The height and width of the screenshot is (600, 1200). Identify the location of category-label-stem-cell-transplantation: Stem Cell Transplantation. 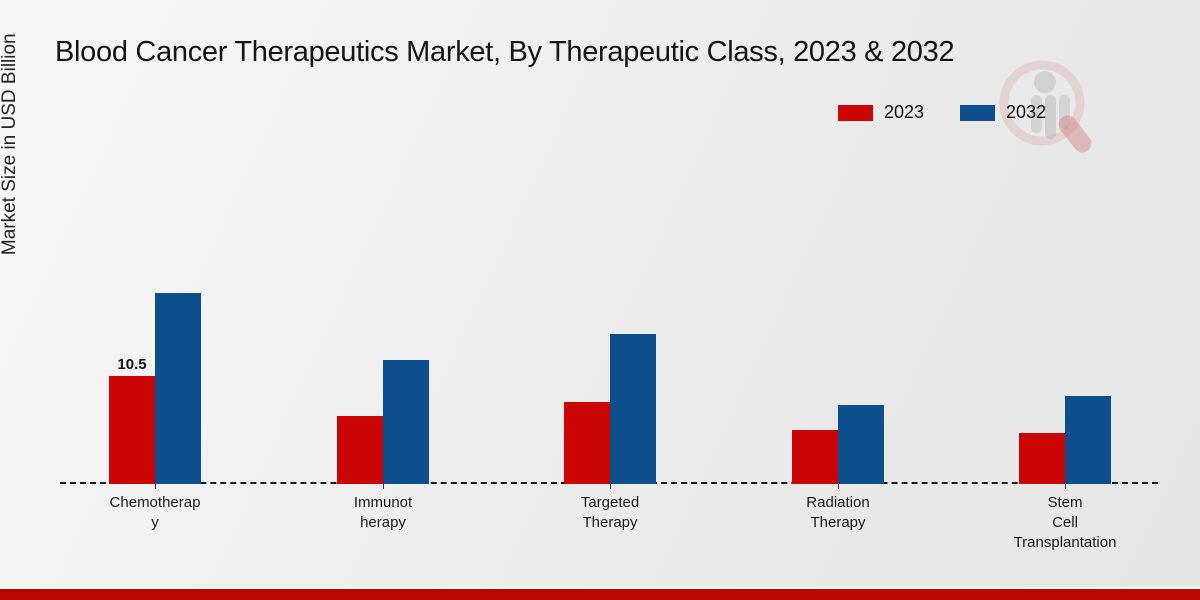
(1065, 522).